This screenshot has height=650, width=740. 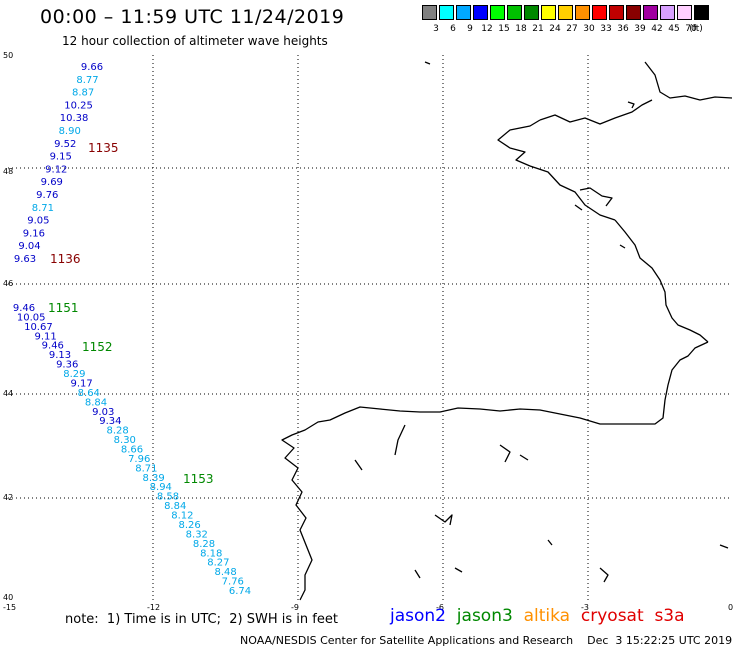 What do you see at coordinates (74, 374) in the screenshot?
I see `wave-height-value: 8.29` at bounding box center [74, 374].